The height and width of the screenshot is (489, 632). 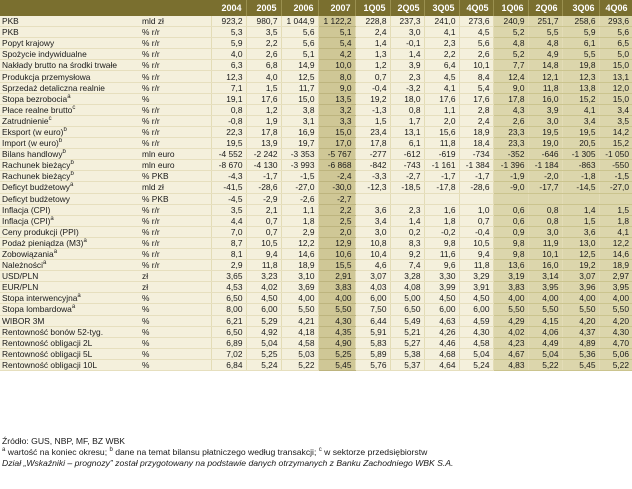 I want to click on value-cell: 17,8, so click(x=510, y=99).